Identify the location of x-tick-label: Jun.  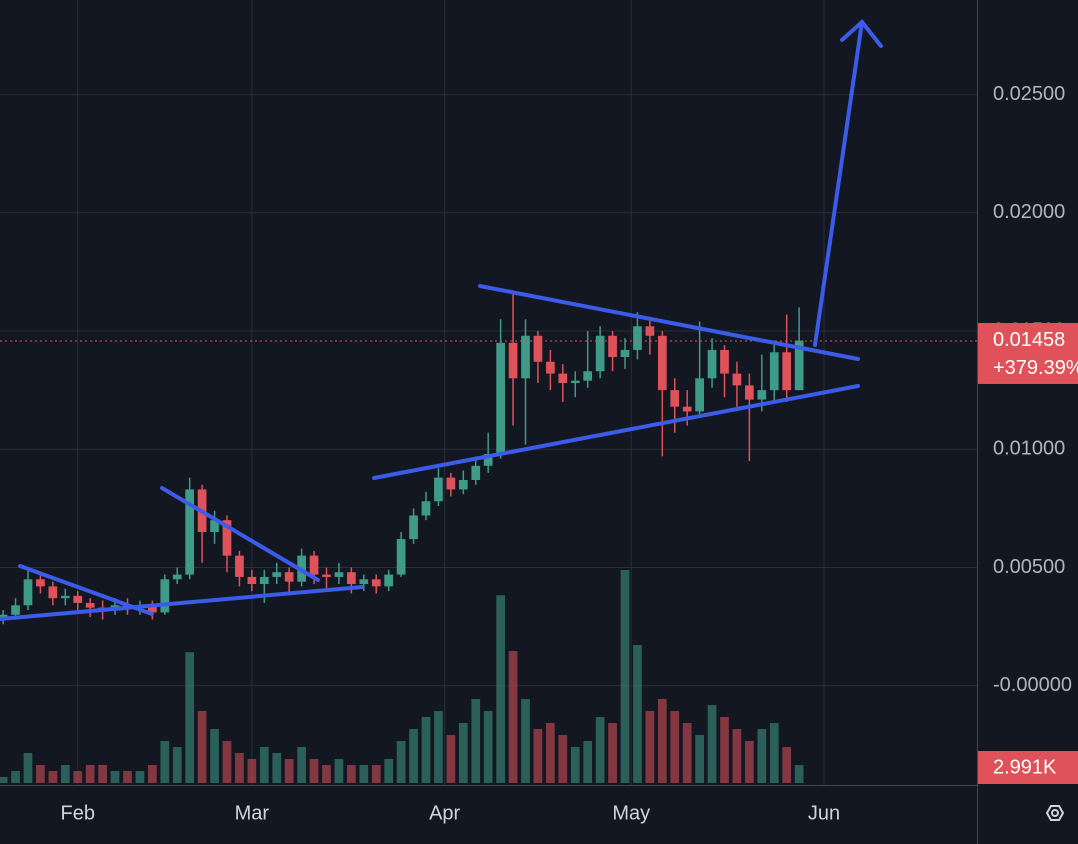
(824, 813).